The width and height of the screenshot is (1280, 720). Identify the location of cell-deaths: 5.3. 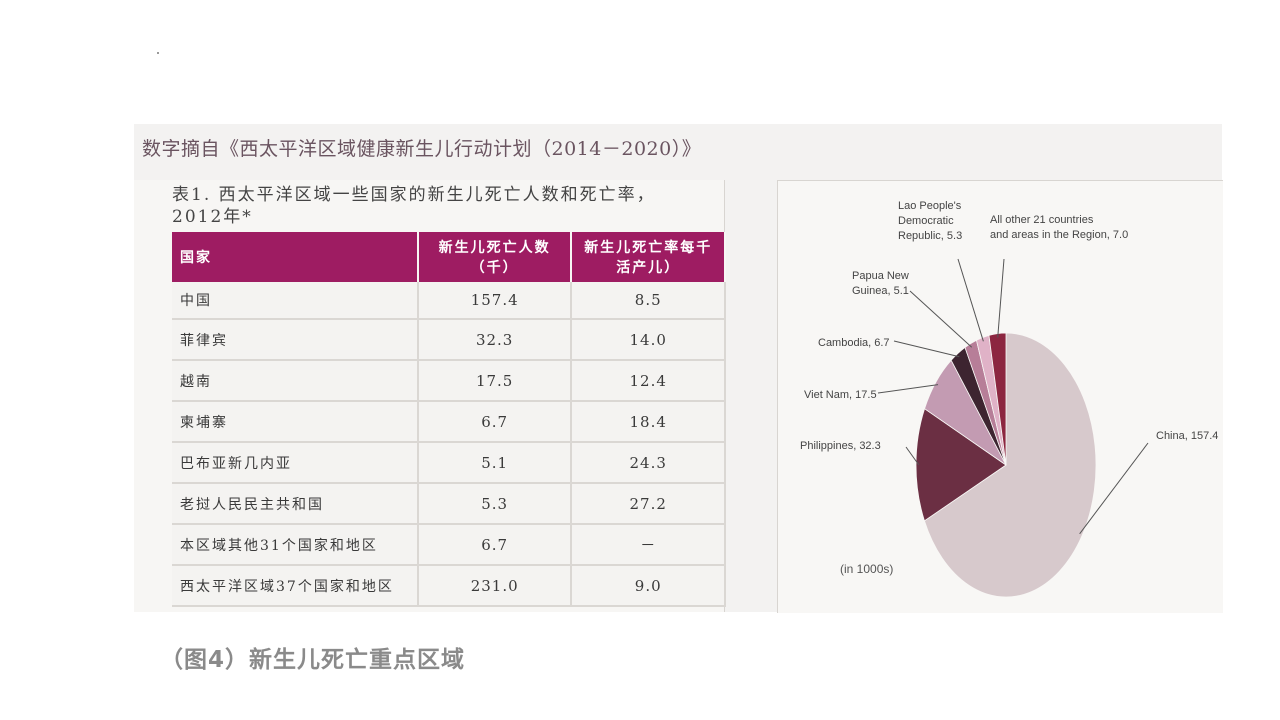
(495, 504).